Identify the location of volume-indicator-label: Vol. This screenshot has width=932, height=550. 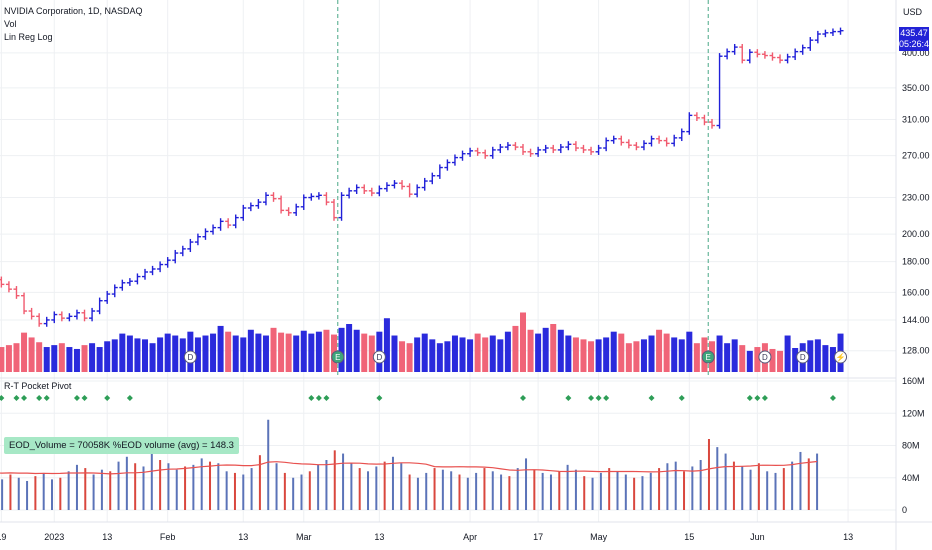
(10, 24).